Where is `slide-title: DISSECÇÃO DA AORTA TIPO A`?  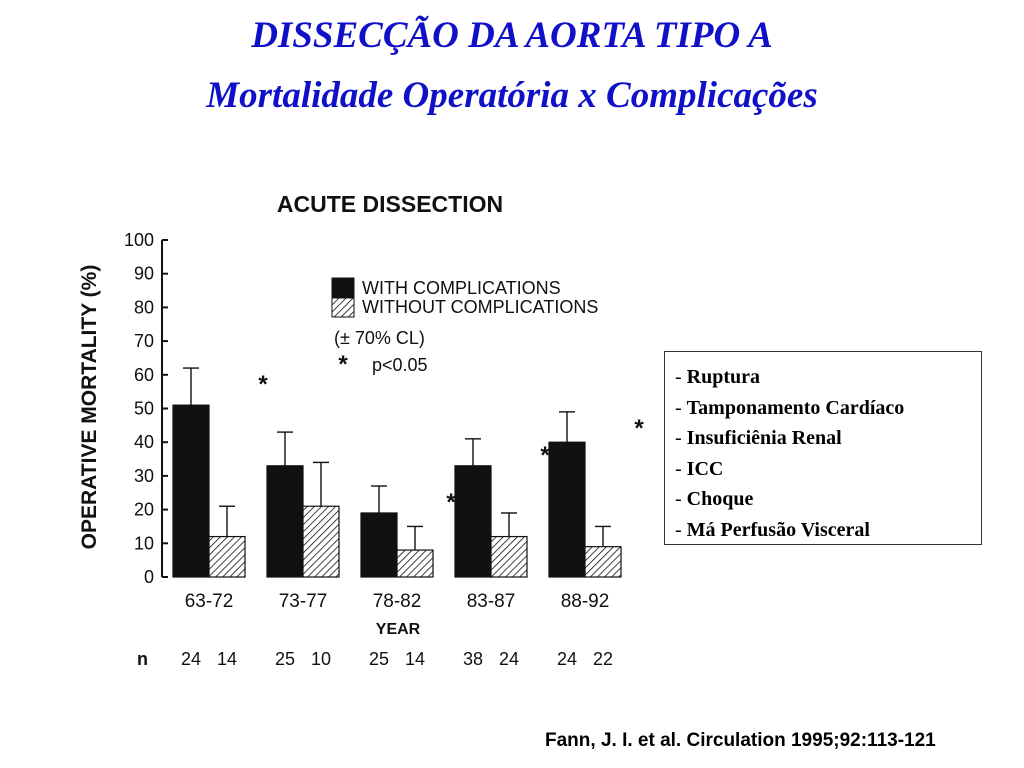
slide-title: DISSECÇÃO DA AORTA TIPO A is located at coordinates (512, 35).